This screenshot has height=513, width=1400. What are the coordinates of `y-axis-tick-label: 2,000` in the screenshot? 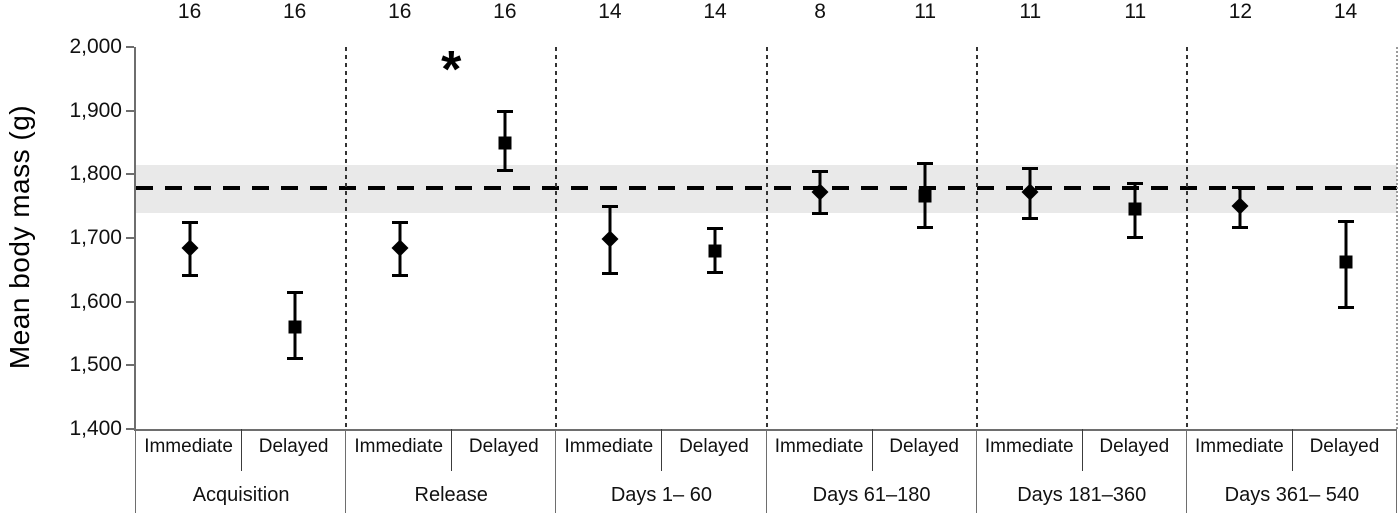 It's located at (95, 46).